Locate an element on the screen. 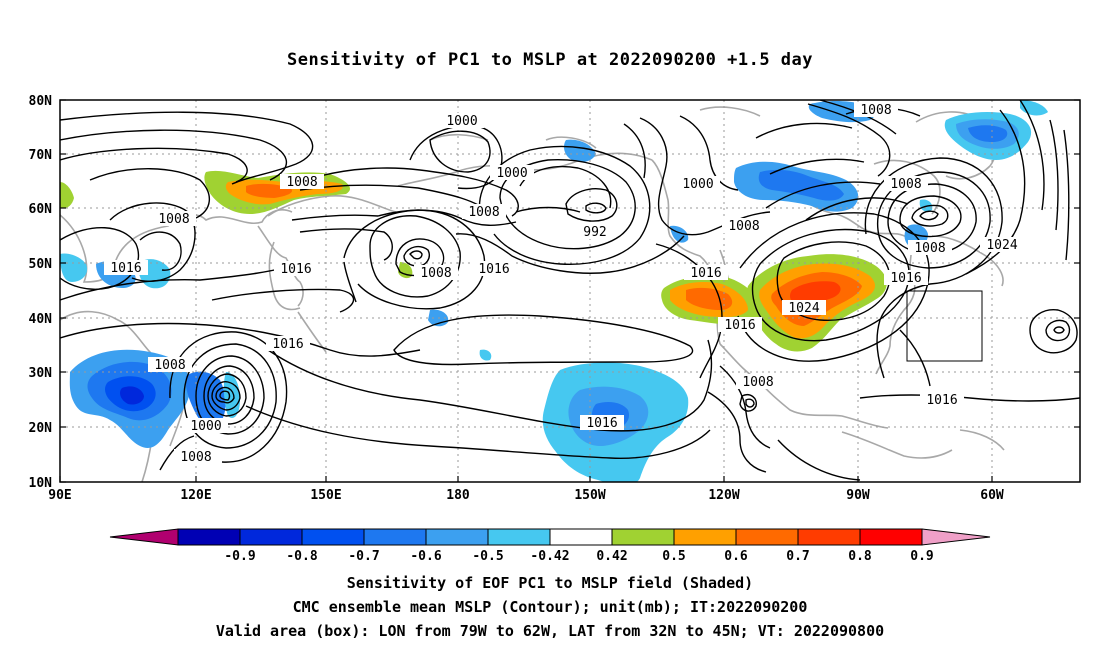 The image size is (1100, 650). lat-label-60n: 60N is located at coordinates (41, 209).